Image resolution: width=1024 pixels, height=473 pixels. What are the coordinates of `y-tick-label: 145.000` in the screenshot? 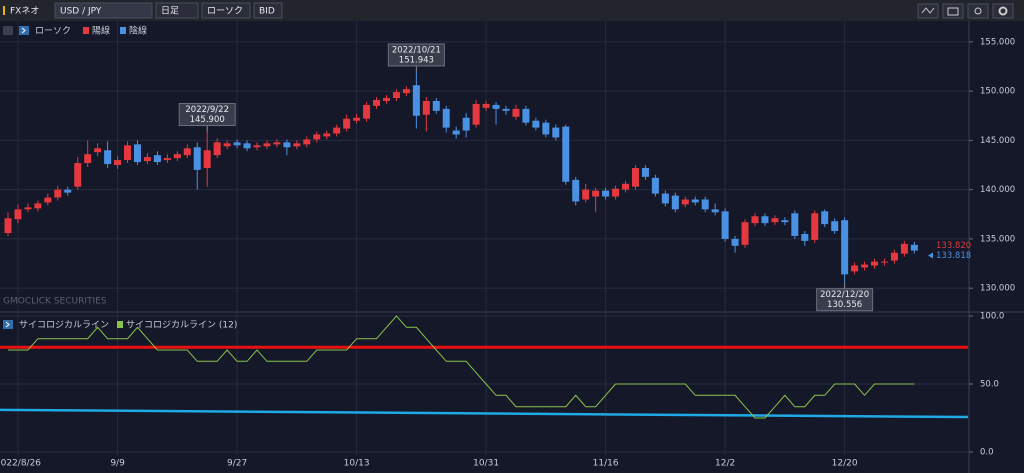 It's located at (997, 141).